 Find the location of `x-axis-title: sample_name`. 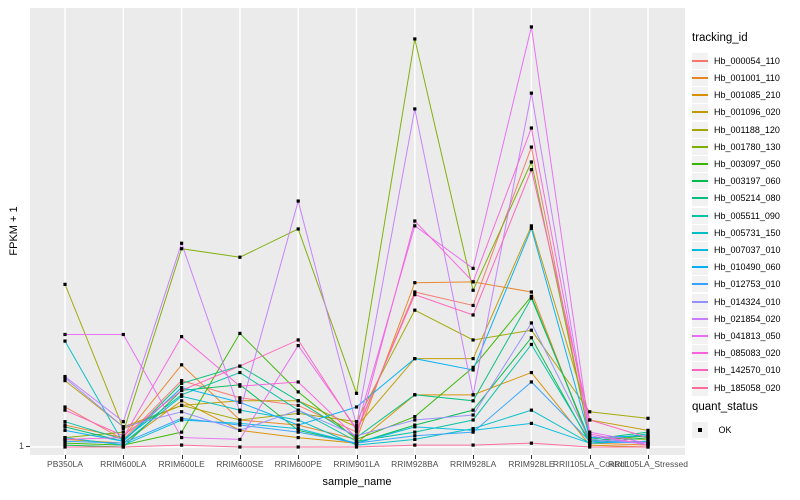

x-axis-title: sample_name is located at coordinates (357, 482).